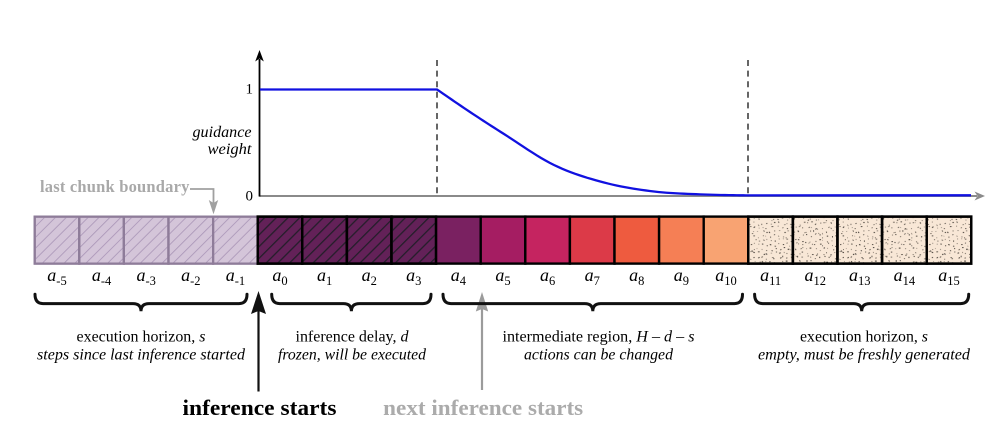 The width and height of the screenshot is (1008, 428). What do you see at coordinates (815, 276) in the screenshot?
I see `svg-text: a12` at bounding box center [815, 276].